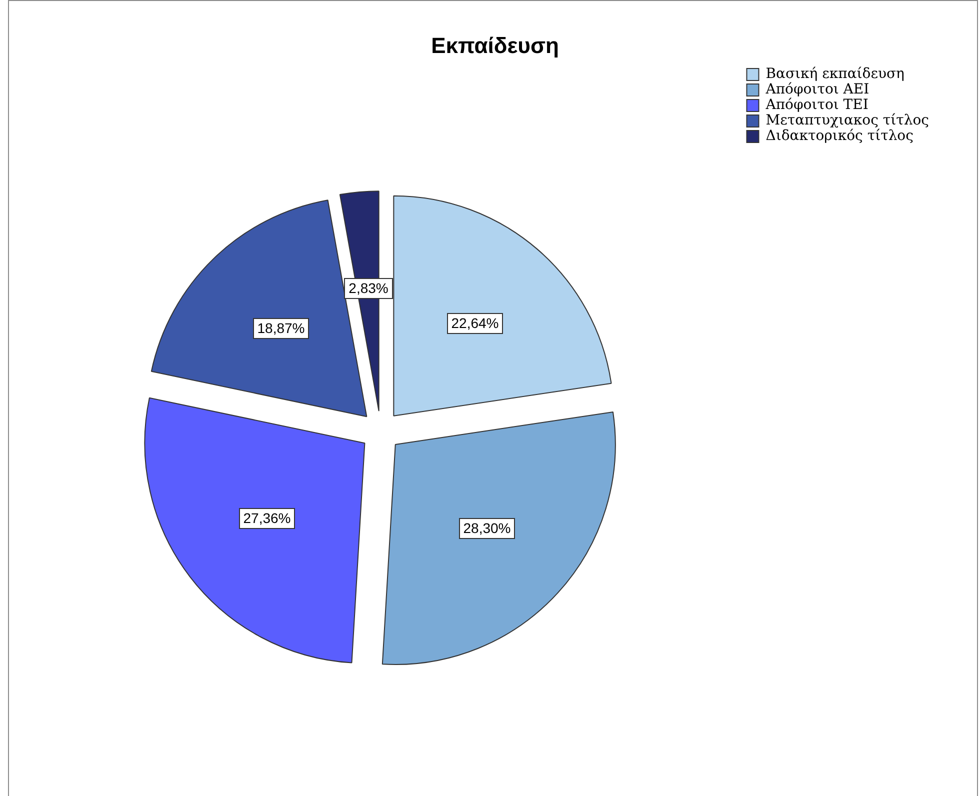  Describe the element at coordinates (817, 90) in the screenshot. I see `legend-label: Απόφοιτοι ΑΕΙ` at that location.